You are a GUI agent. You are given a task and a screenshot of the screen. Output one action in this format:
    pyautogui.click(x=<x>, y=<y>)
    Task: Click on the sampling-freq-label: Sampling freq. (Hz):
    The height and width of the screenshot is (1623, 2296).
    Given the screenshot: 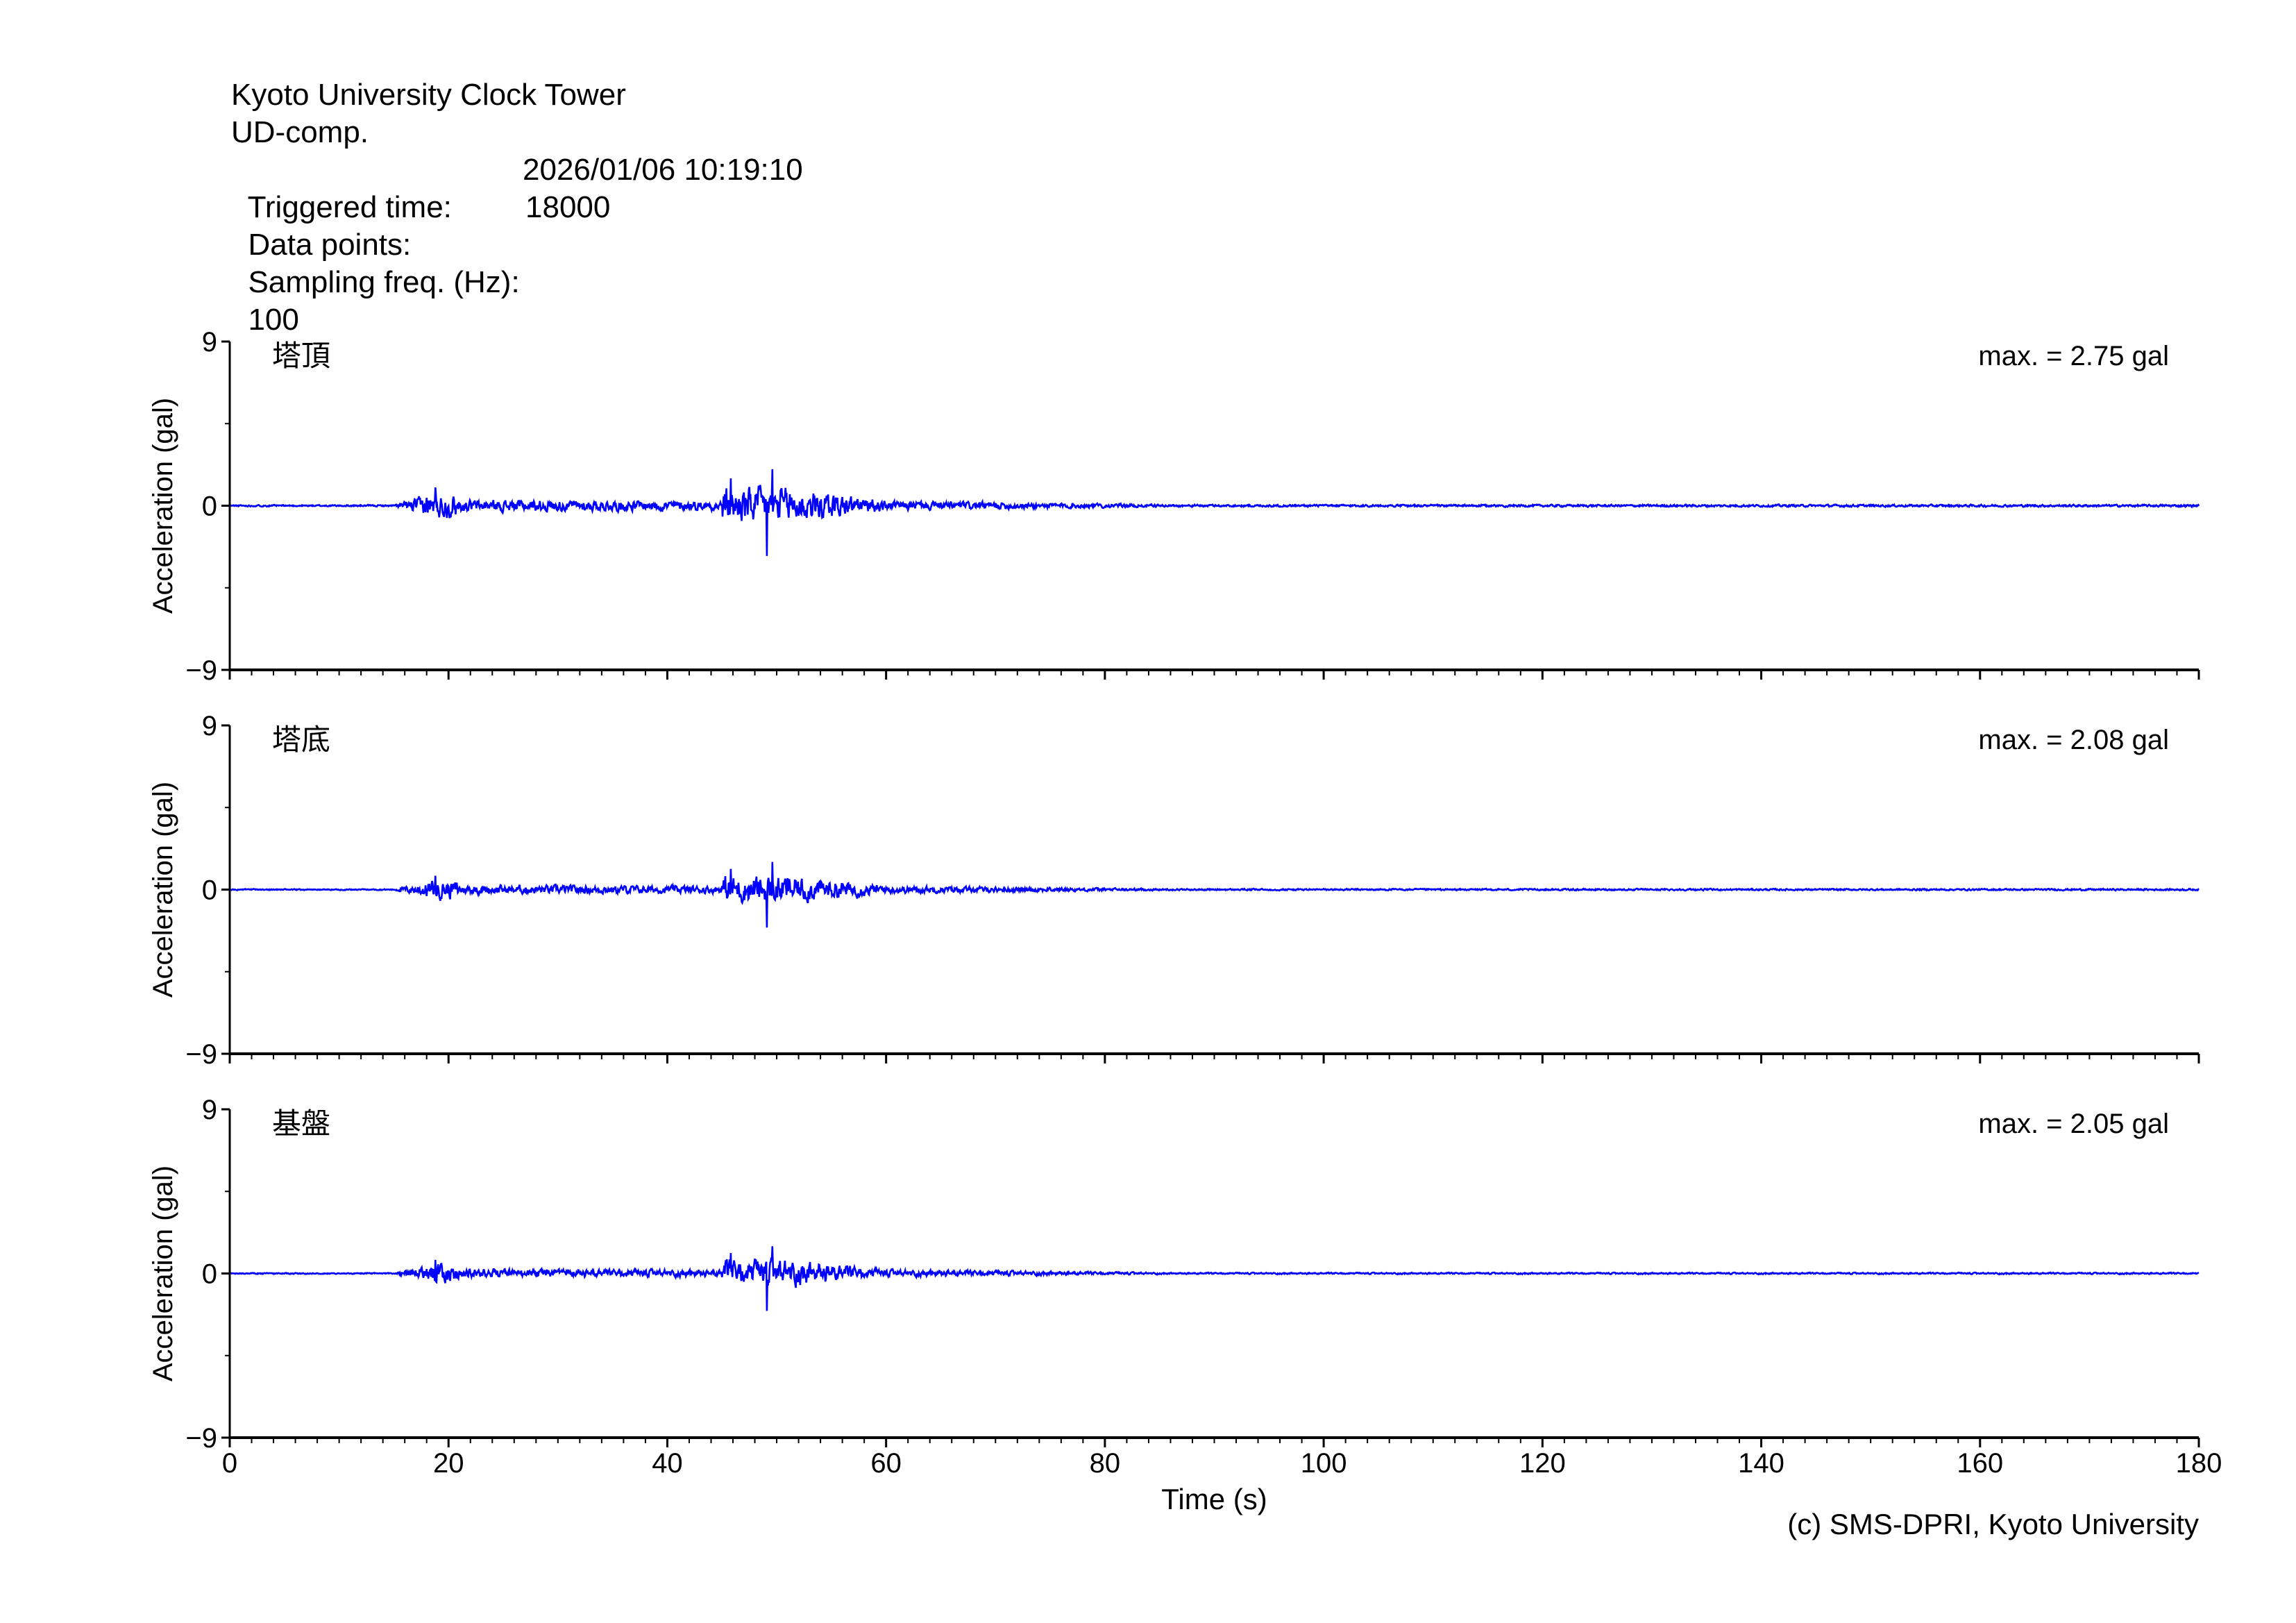 What is the action you would take?
    pyautogui.click(x=384, y=282)
    